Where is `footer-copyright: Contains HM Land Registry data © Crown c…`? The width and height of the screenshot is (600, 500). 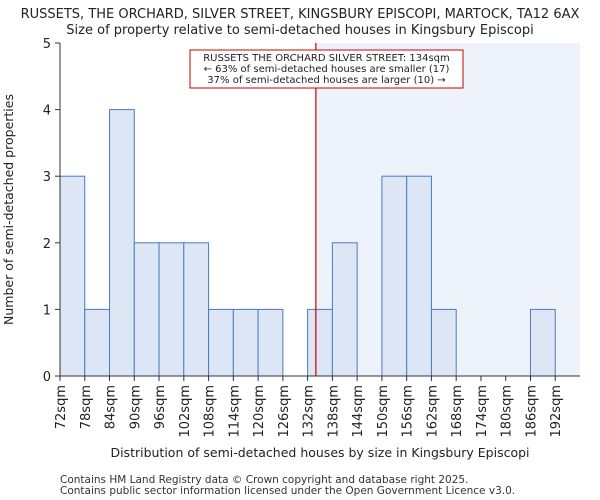 footer-copyright: Contains HM Land Registry data © Crown c… is located at coordinates (264, 480).